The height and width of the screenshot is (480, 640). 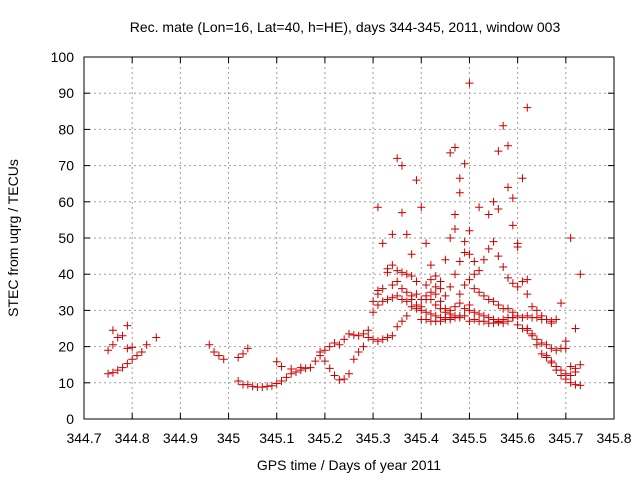 I want to click on y-tick-labels: 0 10 20 30 40 50 60 70 80 90 100, so click(x=63, y=238).